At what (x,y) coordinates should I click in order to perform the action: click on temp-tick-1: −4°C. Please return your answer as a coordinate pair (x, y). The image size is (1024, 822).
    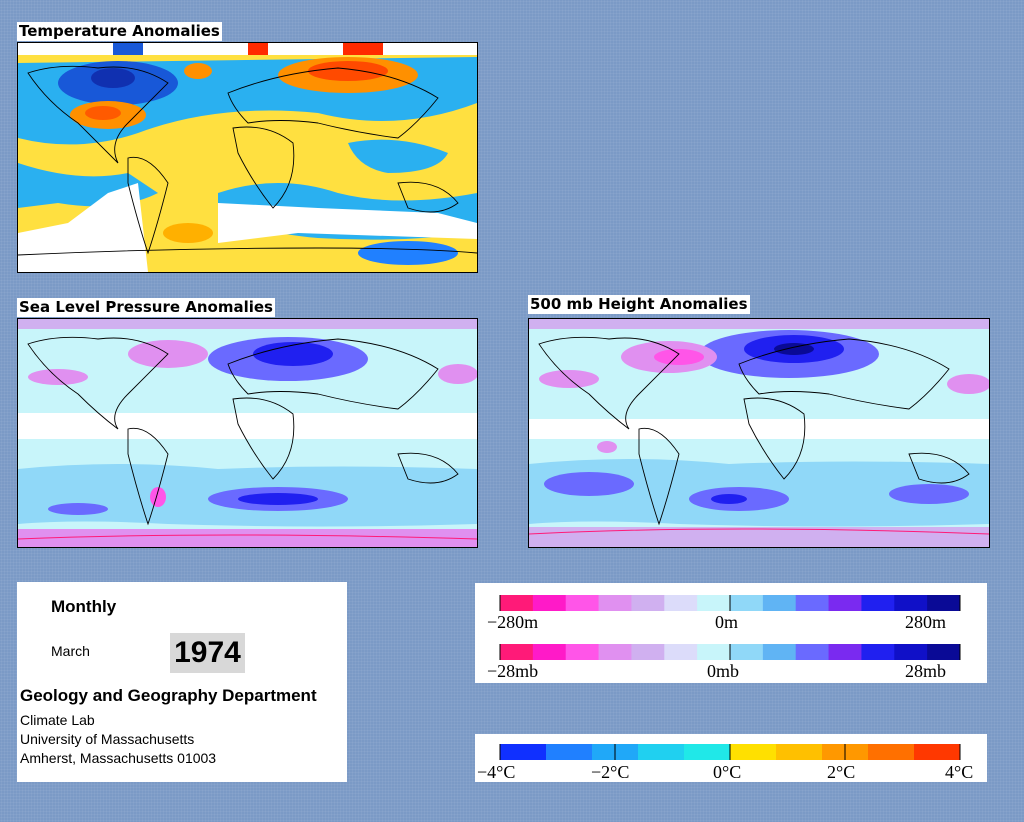
    Looking at the image, I should click on (496, 772).